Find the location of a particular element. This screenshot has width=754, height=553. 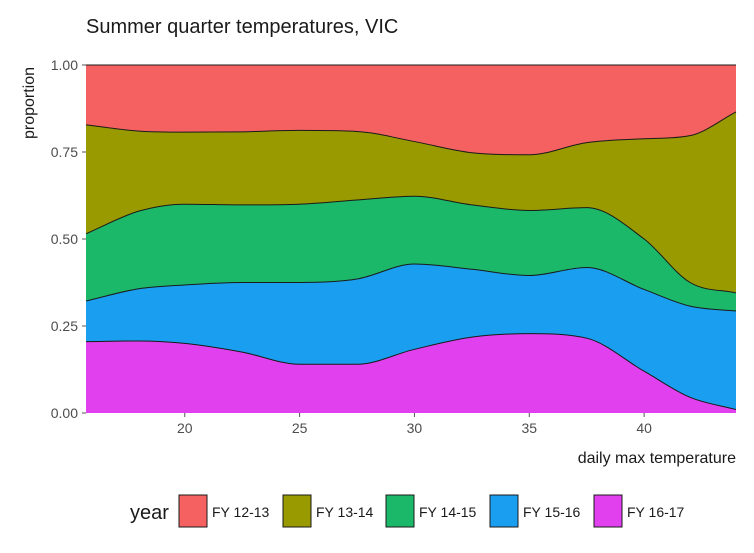

legend-label: FY 16-17 is located at coordinates (656, 512).